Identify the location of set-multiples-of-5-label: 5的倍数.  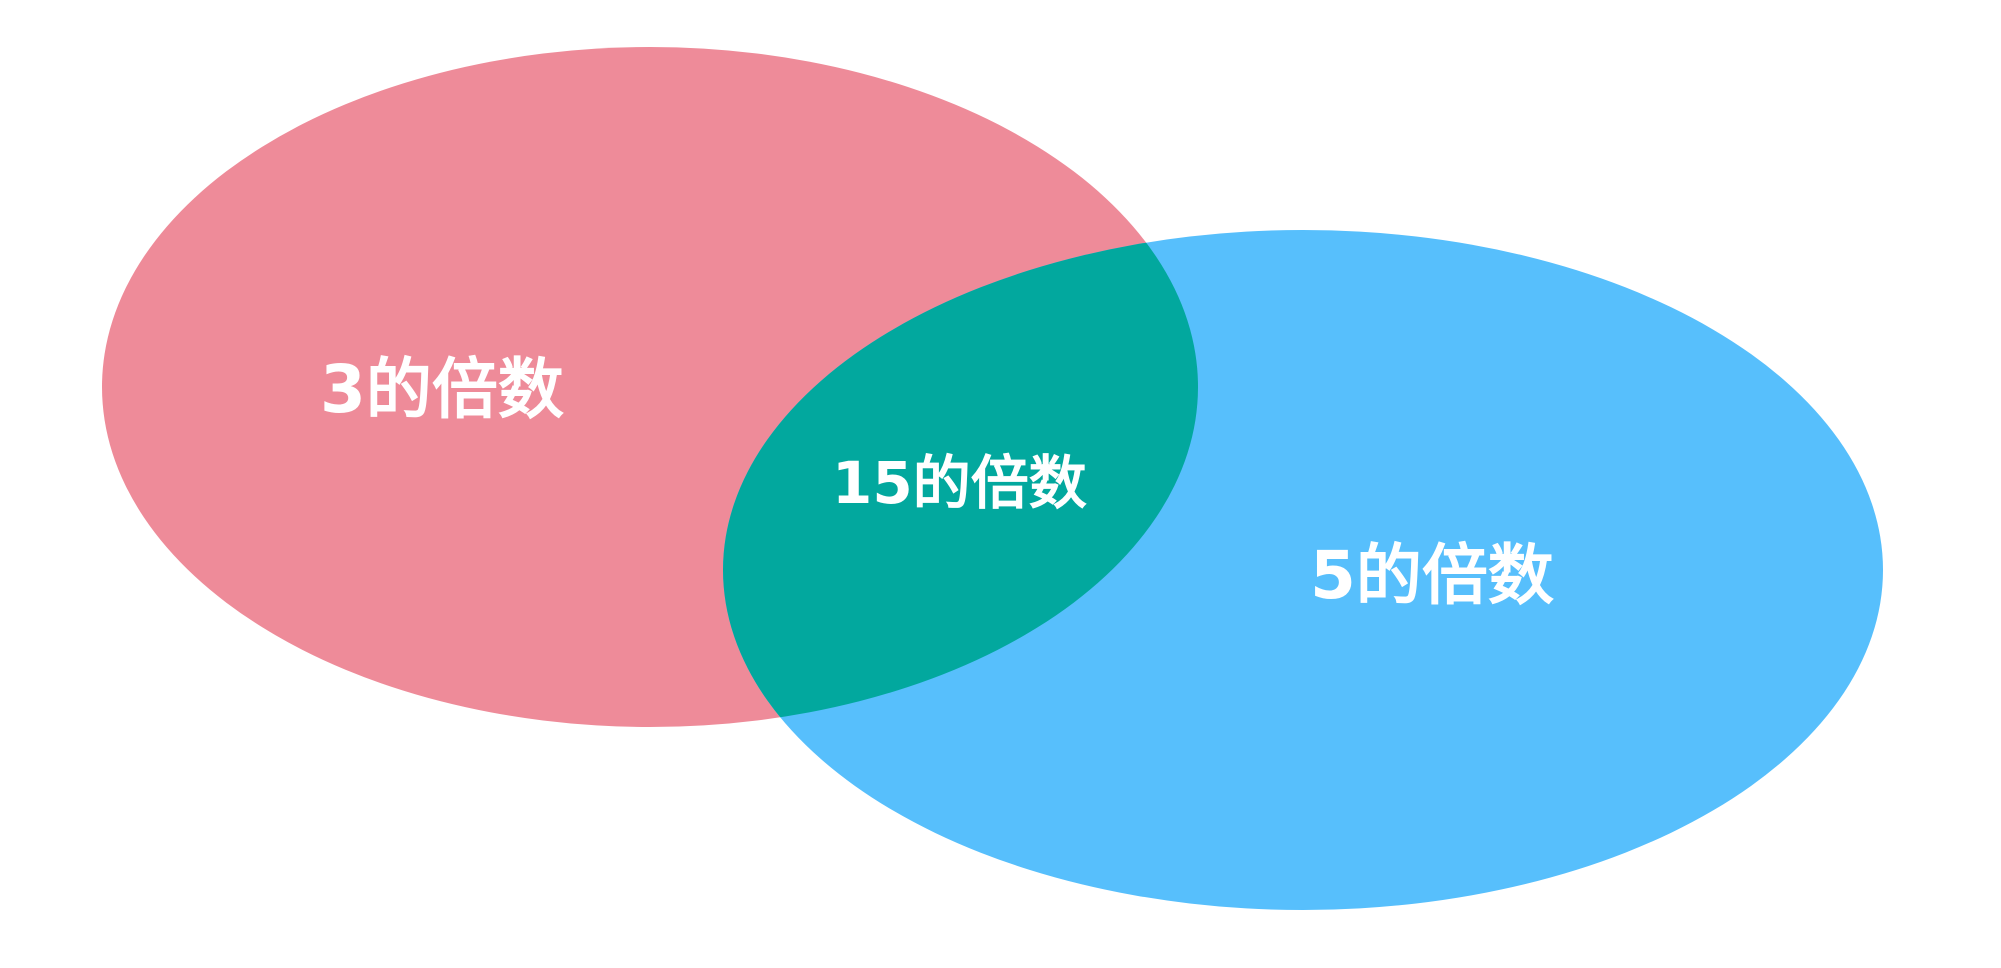
(1432, 575).